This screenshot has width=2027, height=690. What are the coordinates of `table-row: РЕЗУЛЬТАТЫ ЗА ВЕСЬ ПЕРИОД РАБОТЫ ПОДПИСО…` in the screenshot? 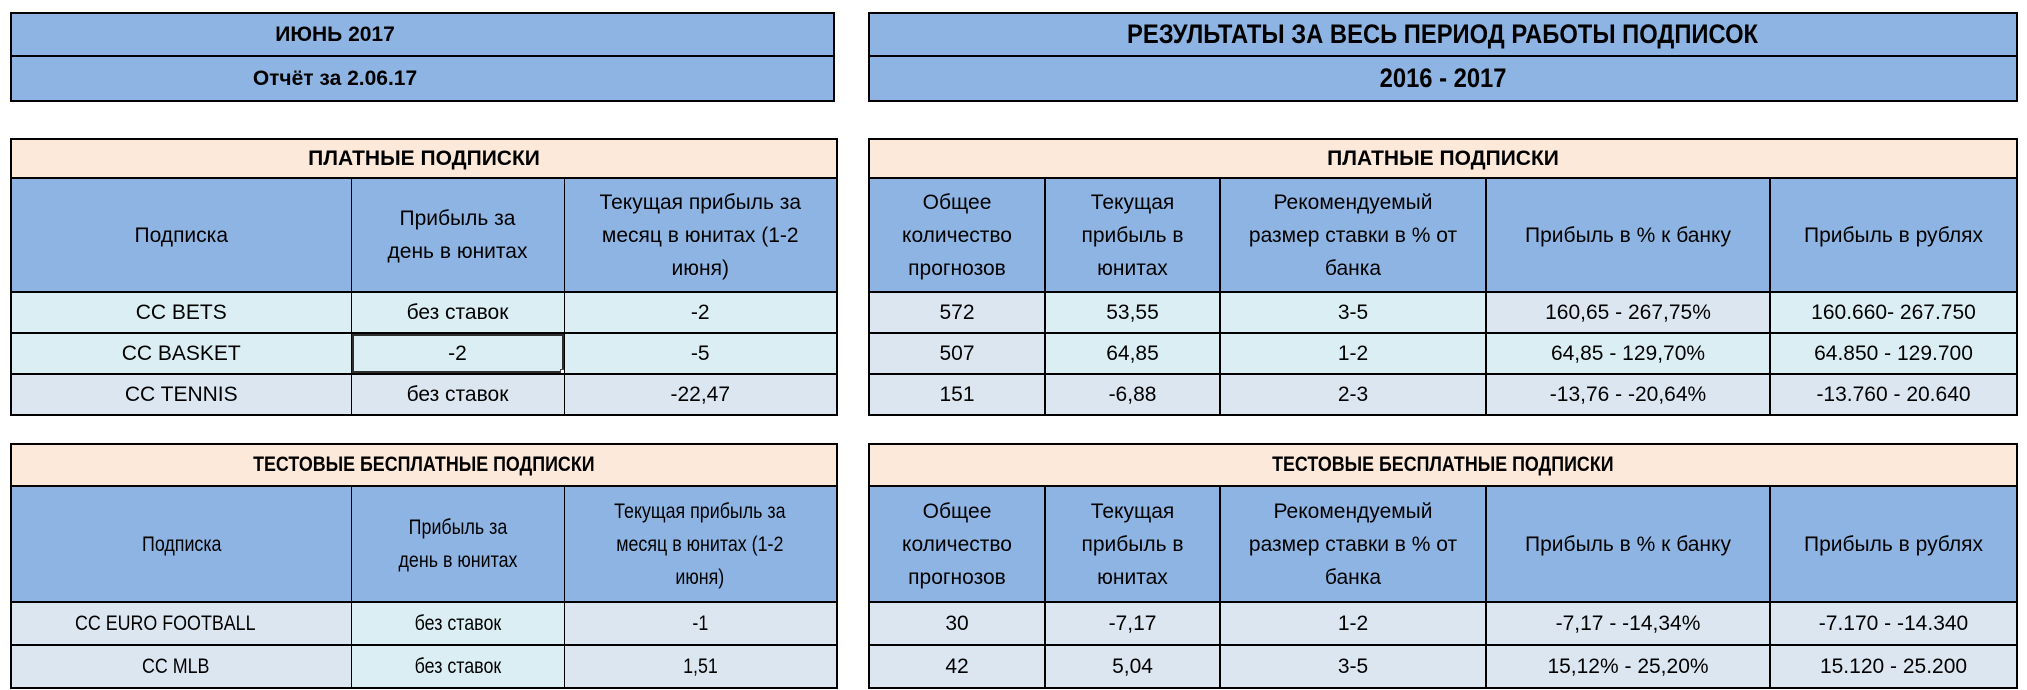 It's located at (1443, 34).